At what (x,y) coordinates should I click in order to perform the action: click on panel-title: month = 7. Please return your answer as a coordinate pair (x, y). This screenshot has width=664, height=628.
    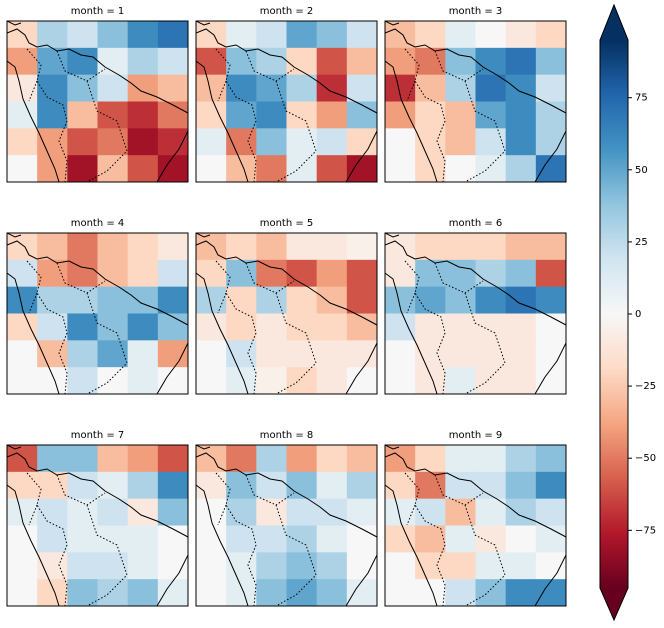
    Looking at the image, I should click on (98, 435).